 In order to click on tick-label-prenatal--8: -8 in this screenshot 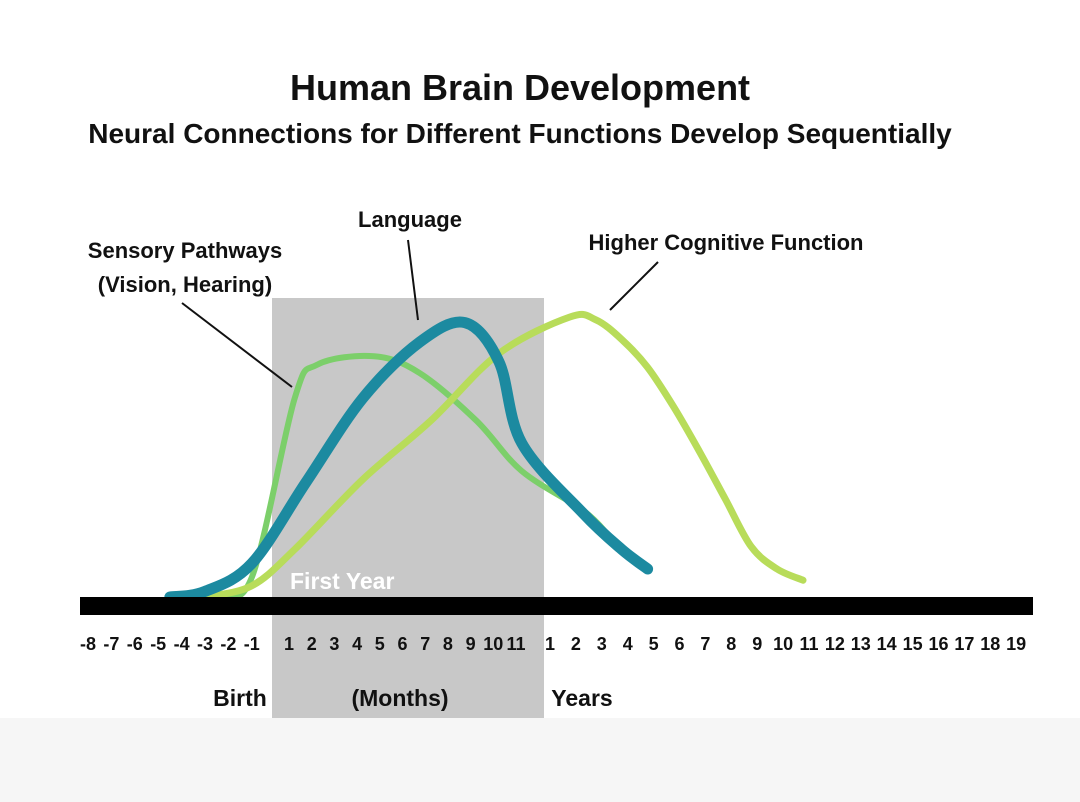, I will do `click(88, 644)`.